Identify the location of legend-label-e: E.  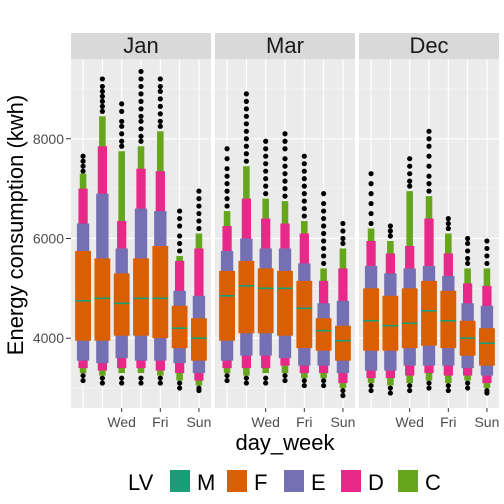
(318, 482).